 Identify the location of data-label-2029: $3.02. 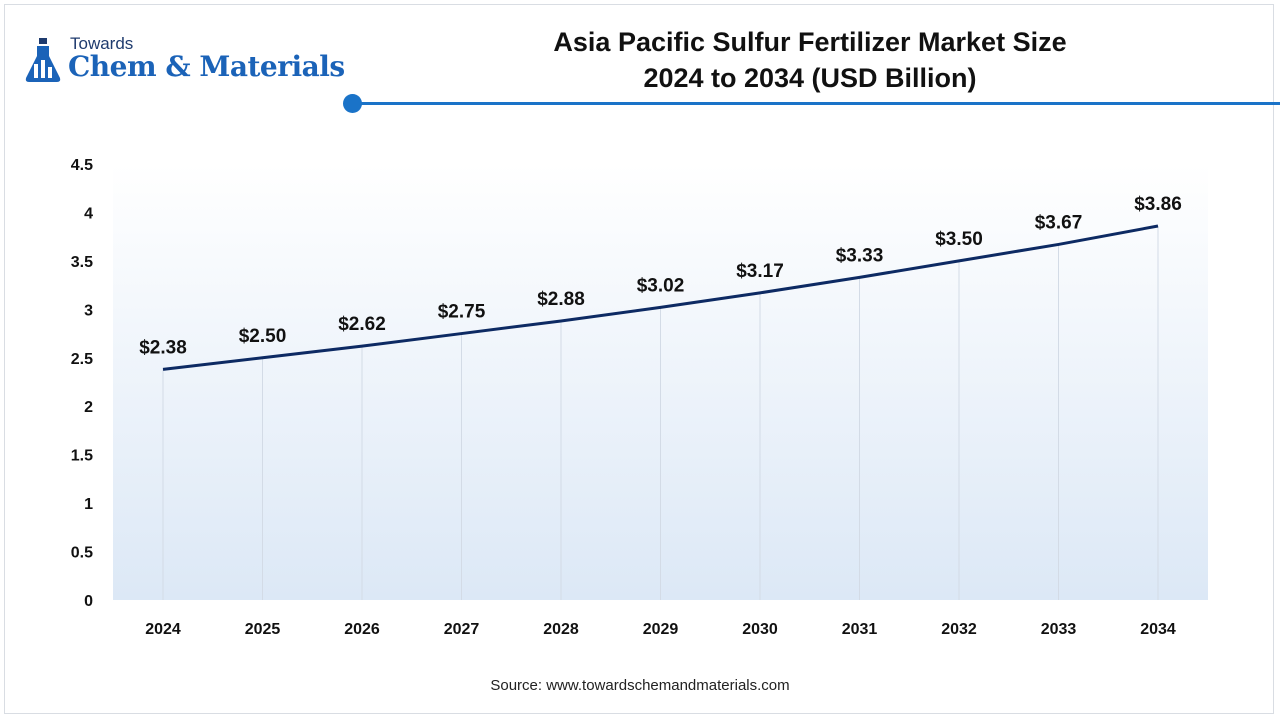
(661, 285).